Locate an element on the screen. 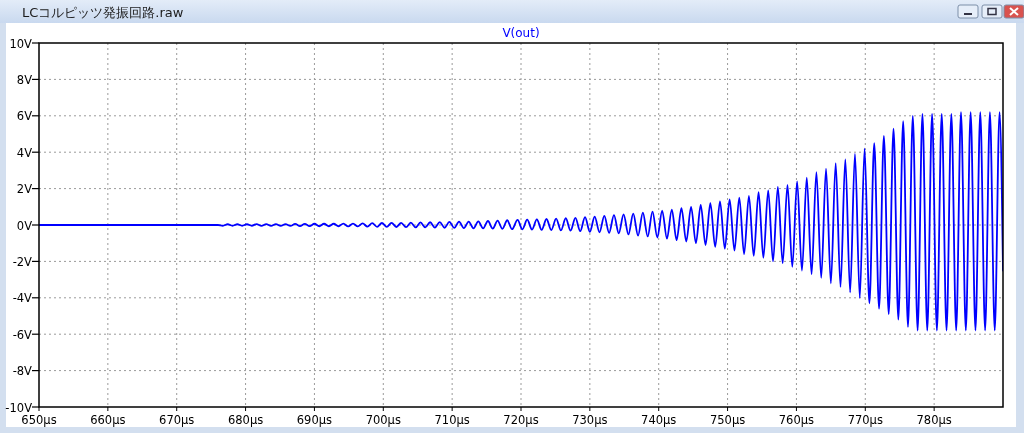  y-tick-label: 6V is located at coordinates (24, 116).